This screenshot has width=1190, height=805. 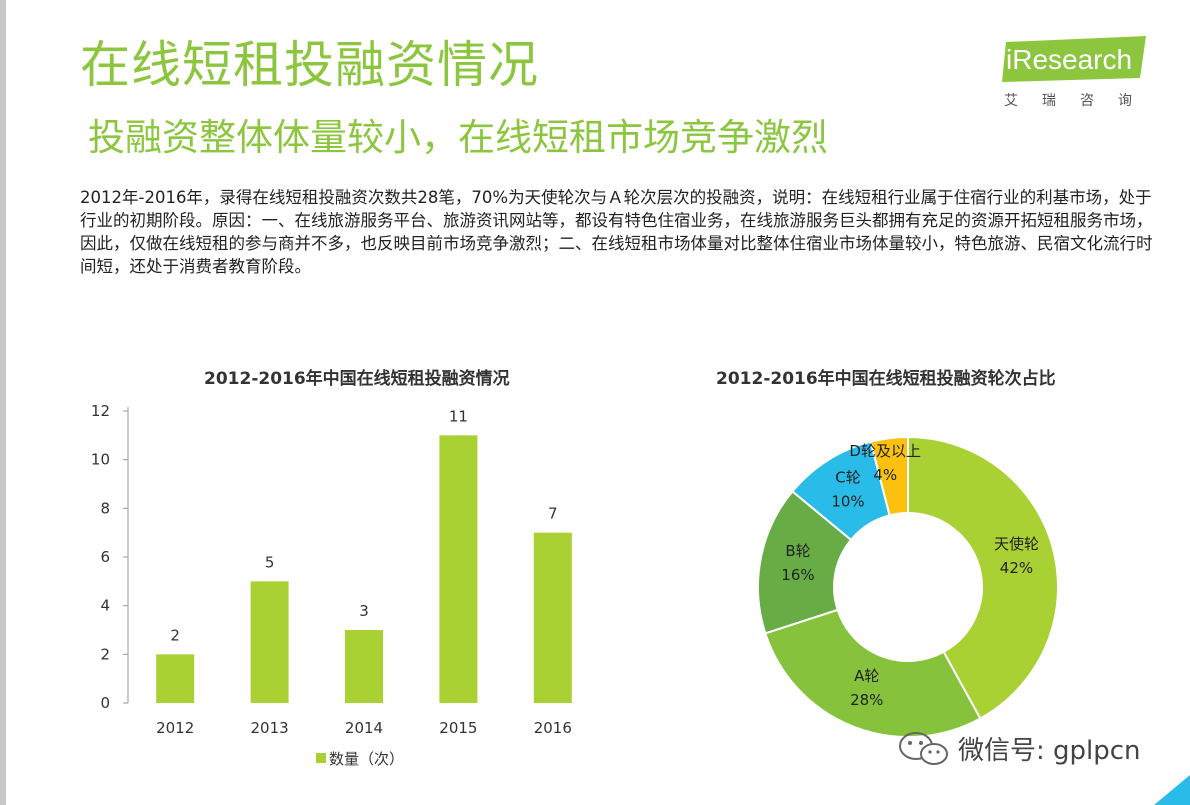 I want to click on bar-value-label: 11, so click(x=458, y=416).